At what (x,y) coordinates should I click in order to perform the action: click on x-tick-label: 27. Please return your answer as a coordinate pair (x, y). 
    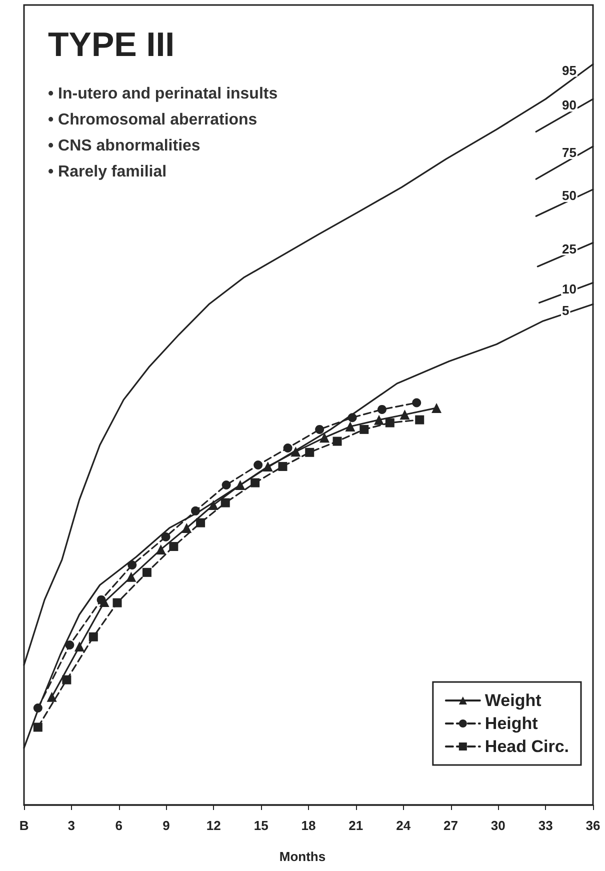
    Looking at the image, I should click on (451, 825).